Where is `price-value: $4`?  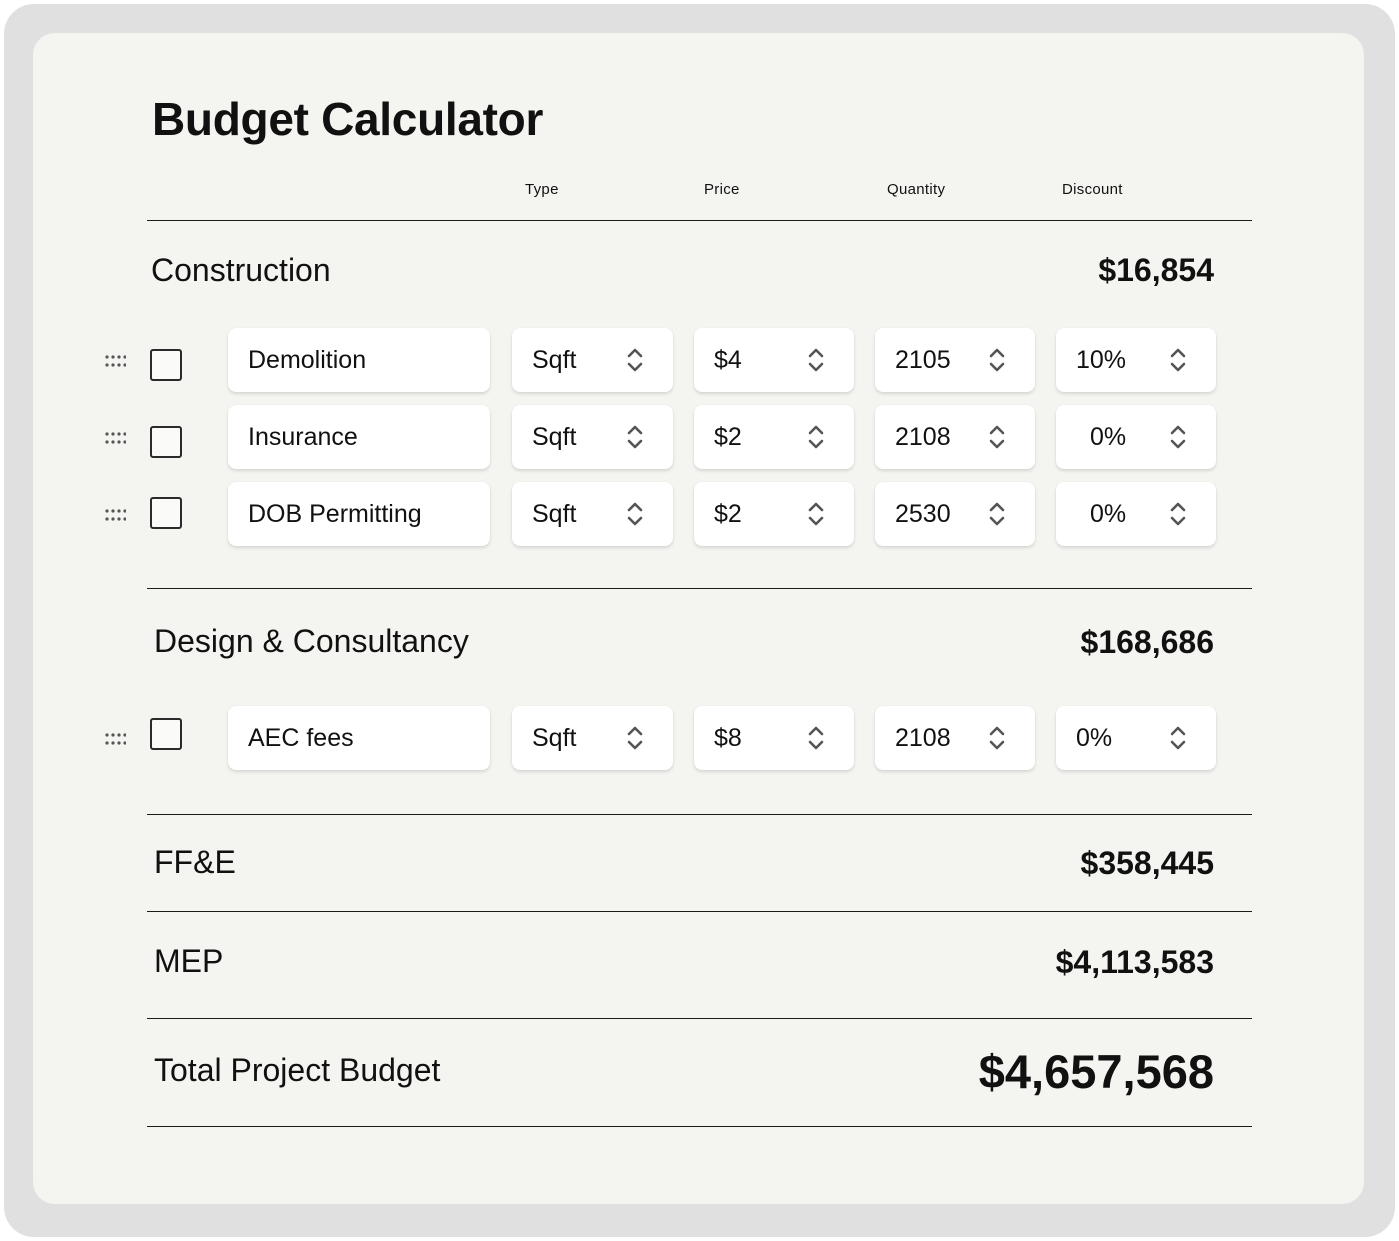 price-value: $4 is located at coordinates (728, 360).